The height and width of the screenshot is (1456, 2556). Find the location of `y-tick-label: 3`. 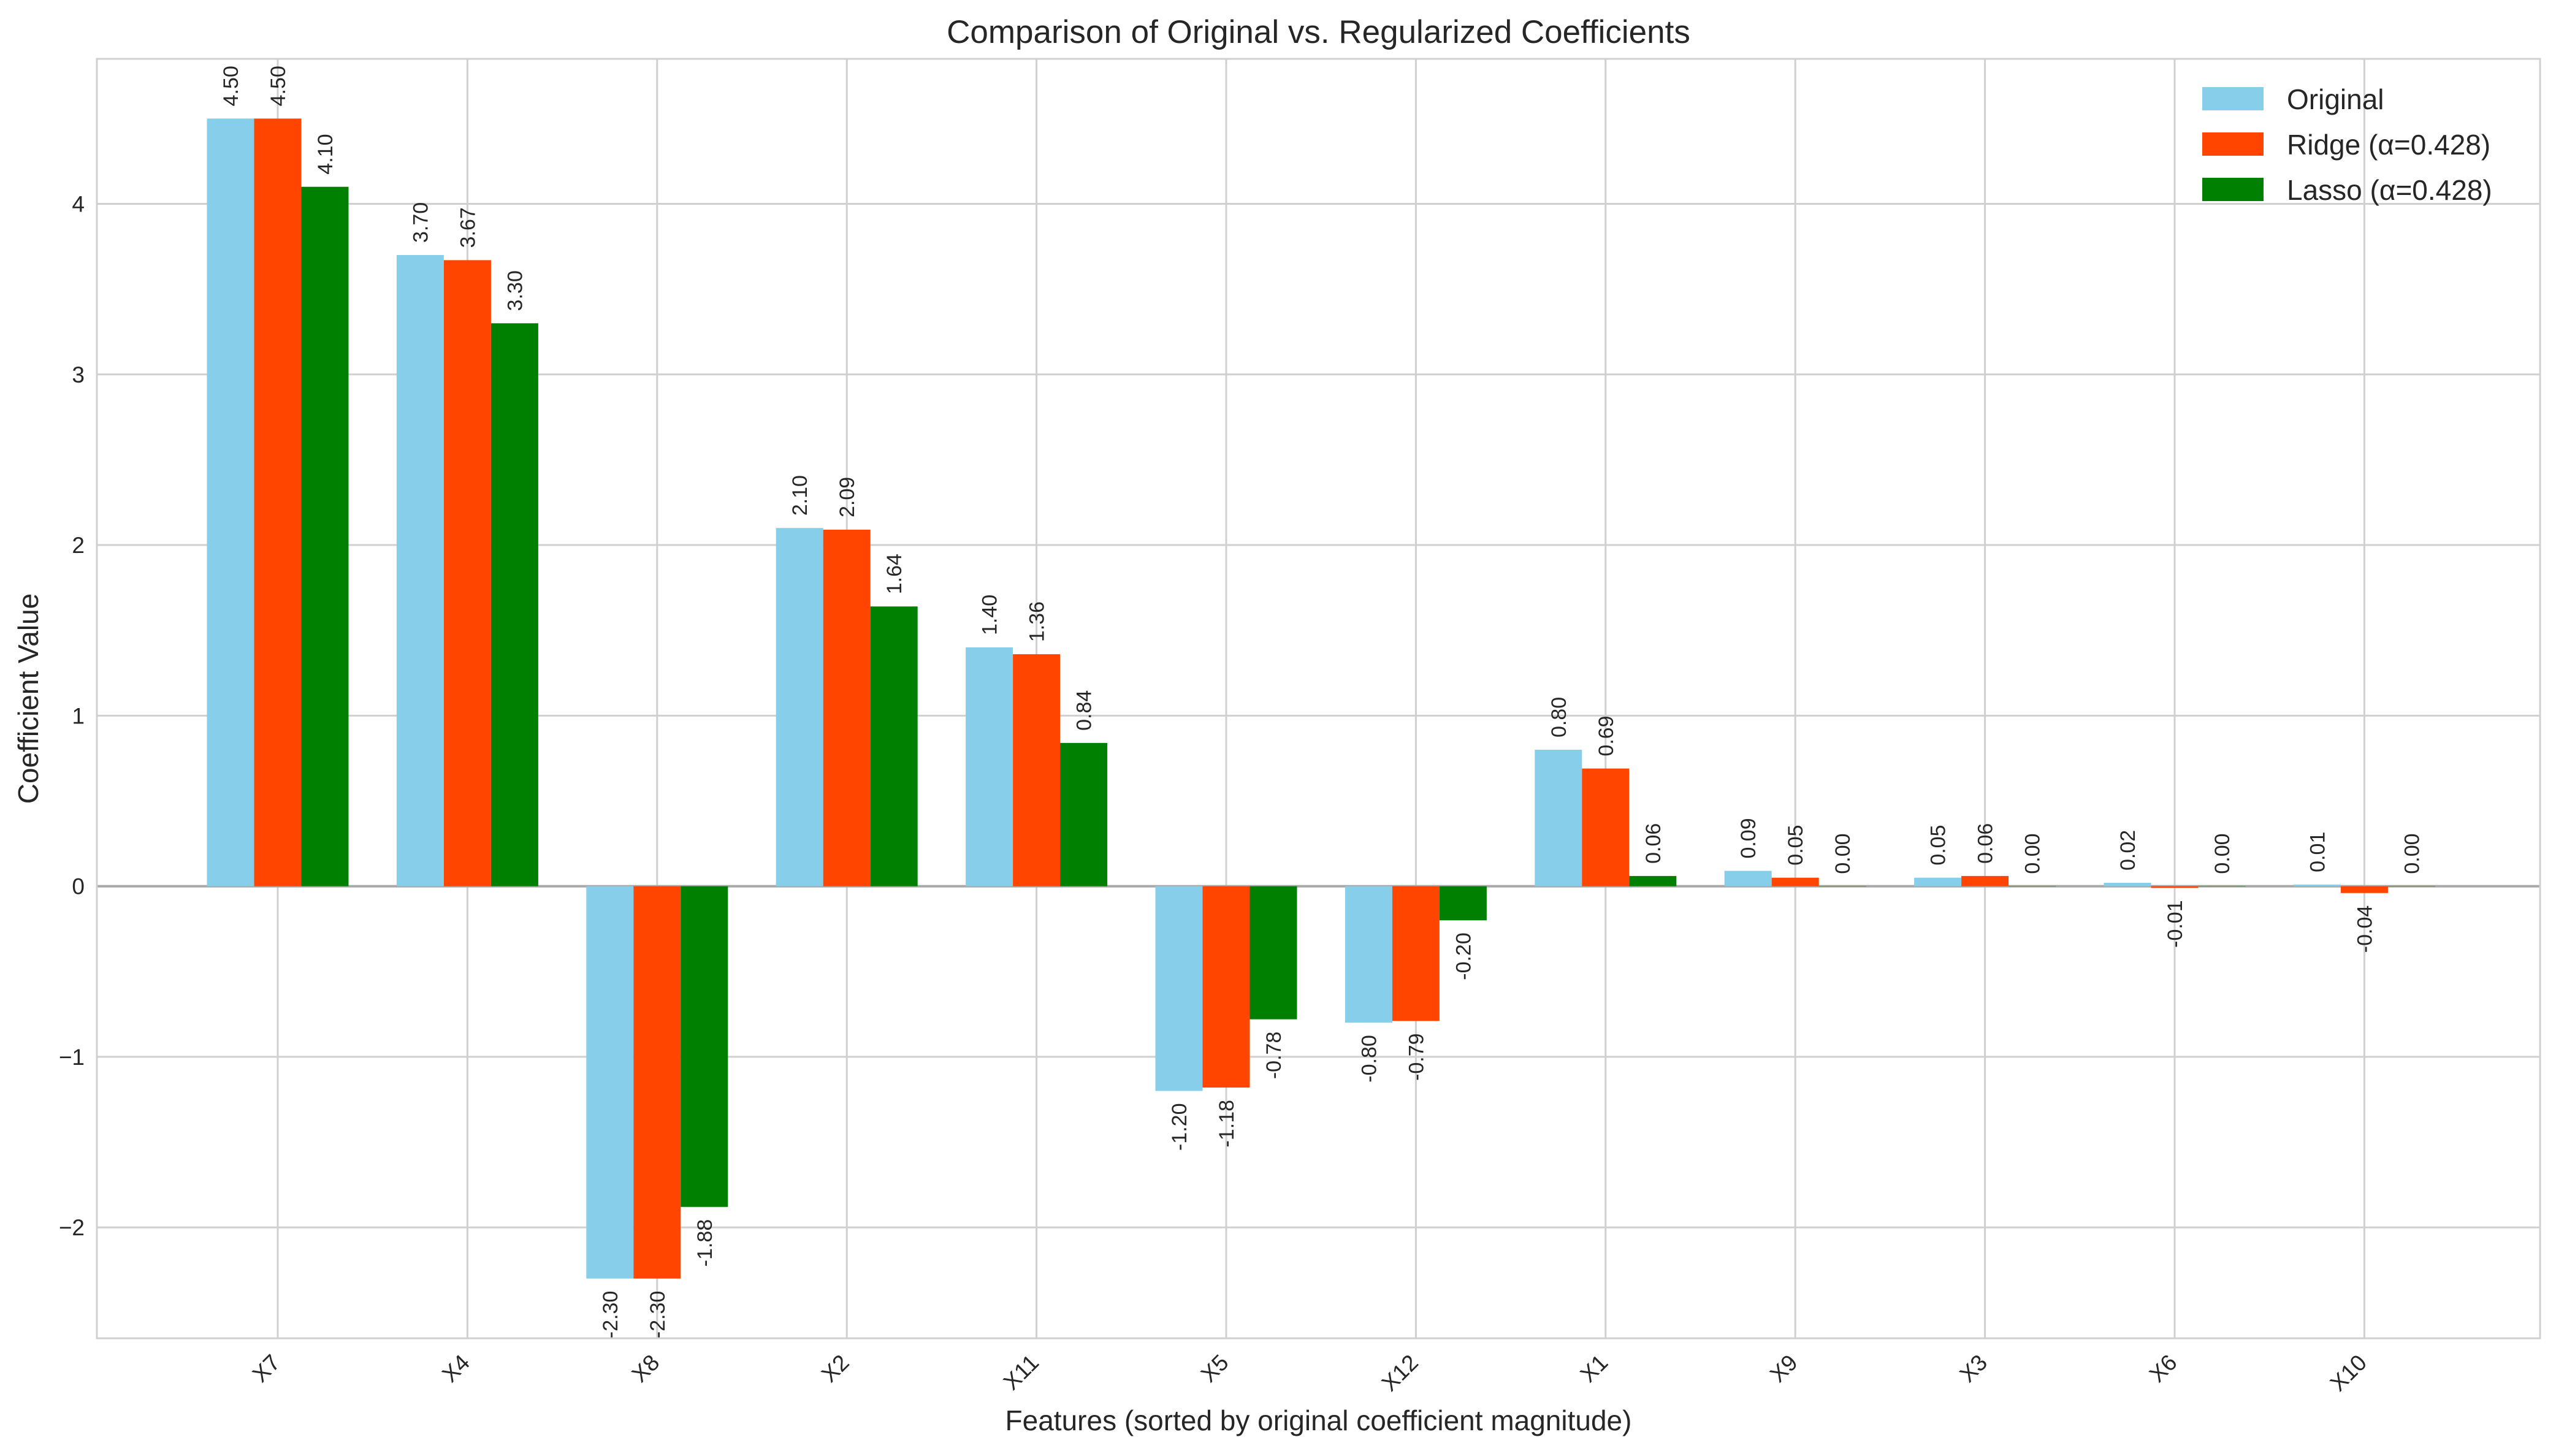

y-tick-label: 3 is located at coordinates (79, 374).